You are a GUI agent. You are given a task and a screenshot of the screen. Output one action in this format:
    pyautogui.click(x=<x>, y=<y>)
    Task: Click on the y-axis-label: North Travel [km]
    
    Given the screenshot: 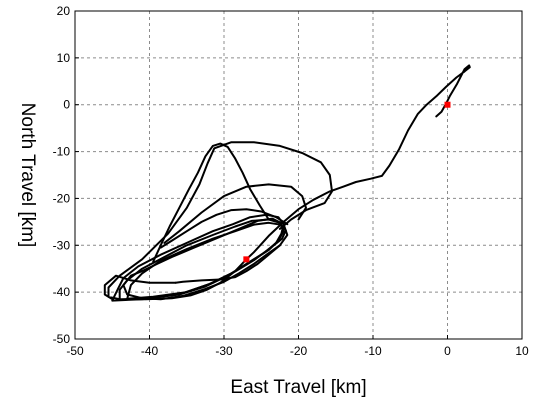 What is the action you would take?
    pyautogui.click(x=27, y=175)
    